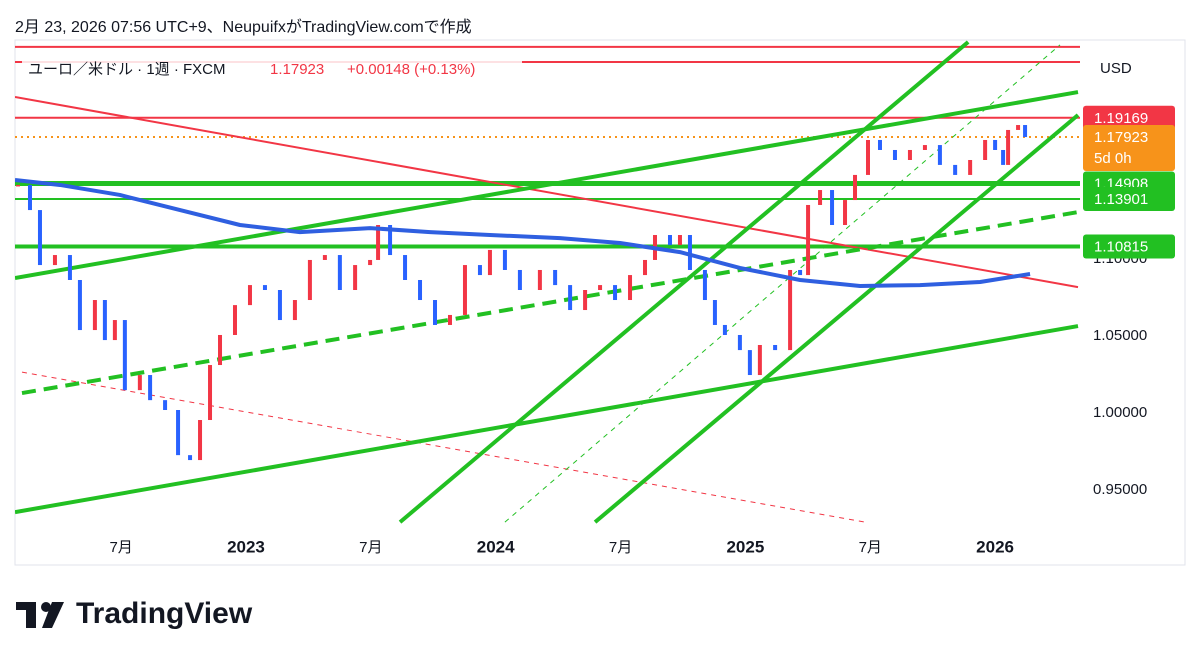 The width and height of the screenshot is (1200, 662). I want to click on symbol: ユーロ／米ドル · 1週 · FXCM, so click(127, 69).